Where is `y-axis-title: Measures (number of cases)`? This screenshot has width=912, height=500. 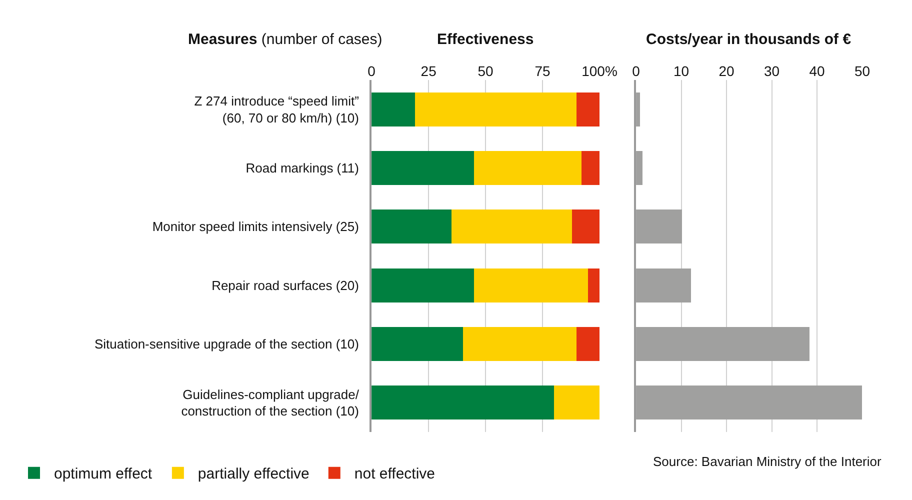
y-axis-title: Measures (number of cases) is located at coordinates (285, 39).